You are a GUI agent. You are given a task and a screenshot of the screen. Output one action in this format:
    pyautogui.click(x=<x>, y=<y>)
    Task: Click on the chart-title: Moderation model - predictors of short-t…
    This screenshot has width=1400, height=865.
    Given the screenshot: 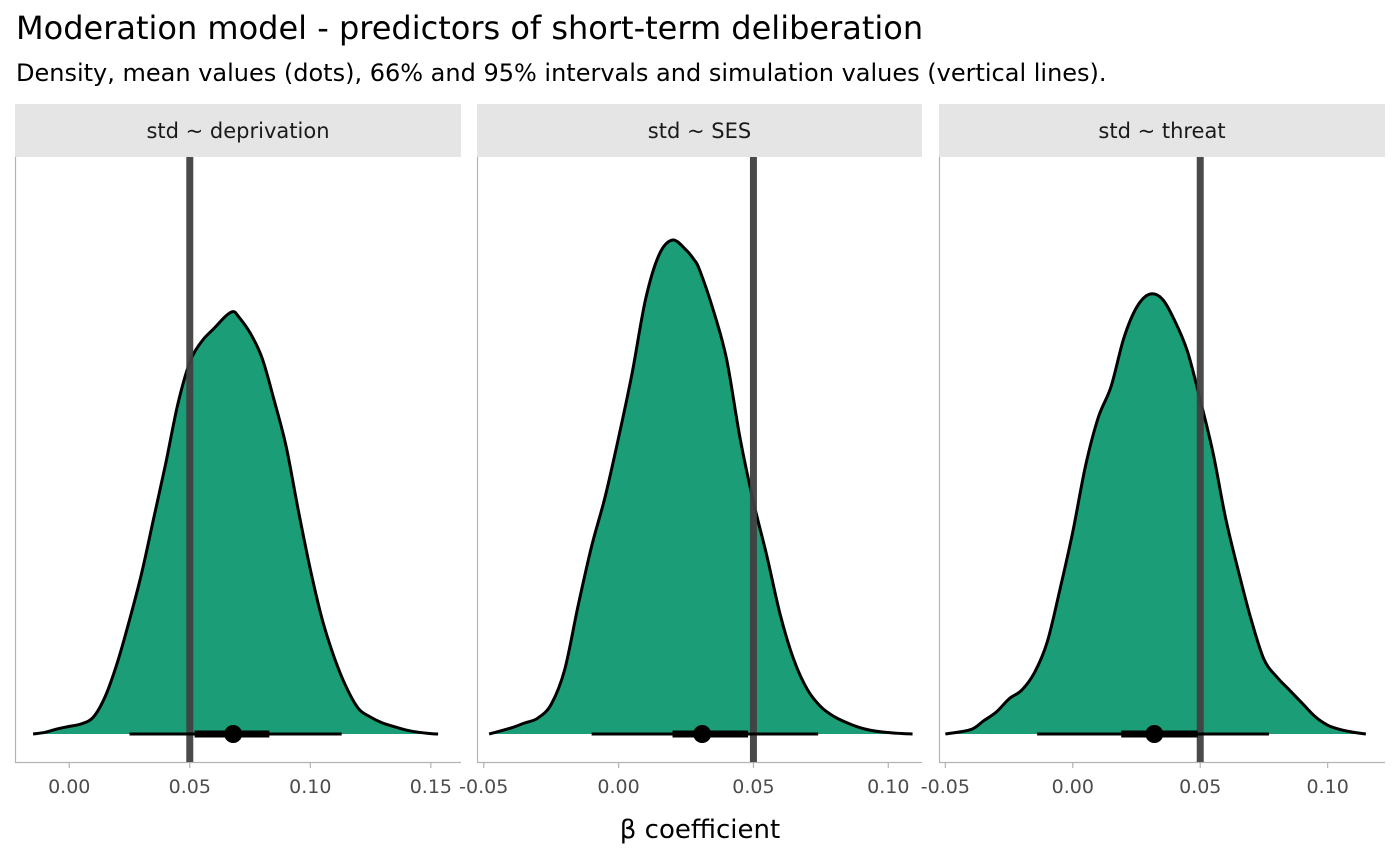 What is the action you would take?
    pyautogui.click(x=470, y=28)
    